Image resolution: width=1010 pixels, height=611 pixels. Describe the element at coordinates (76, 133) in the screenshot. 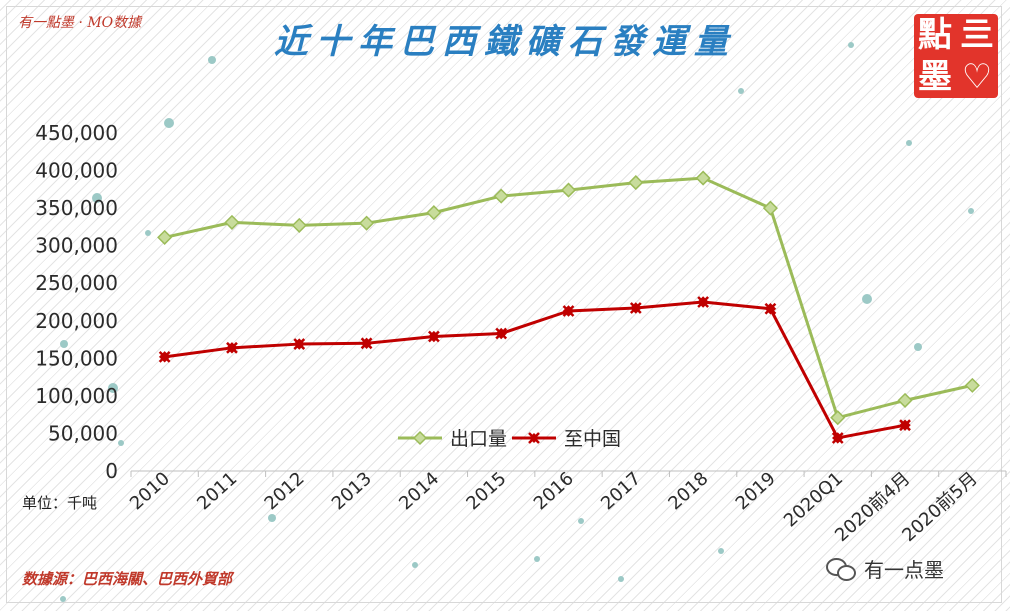

I see `y-tick-label: 450,000` at that location.